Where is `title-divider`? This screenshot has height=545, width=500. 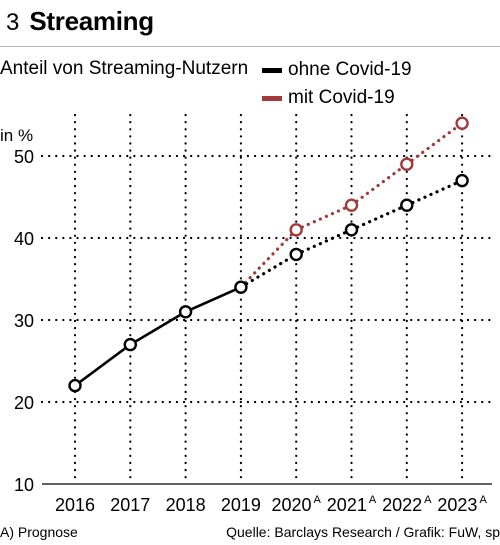
title-divider is located at coordinates (250, 46).